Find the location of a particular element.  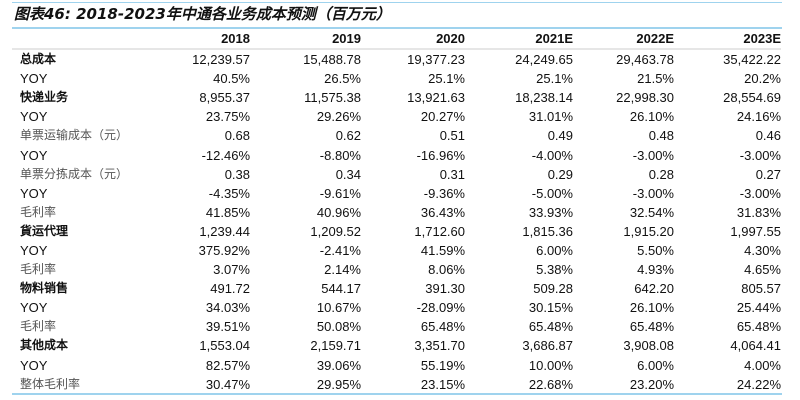

cell-value: 375.92% is located at coordinates (224, 250).